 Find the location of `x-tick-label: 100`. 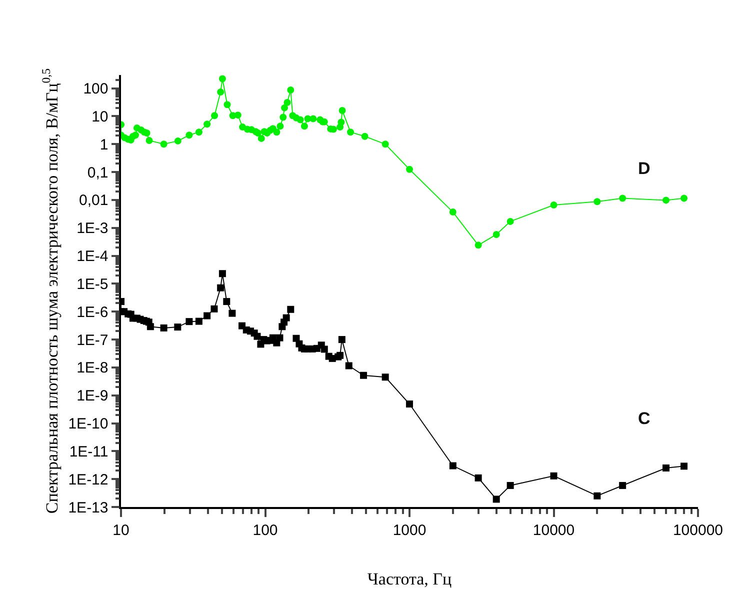

x-tick-label: 100 is located at coordinates (265, 530).